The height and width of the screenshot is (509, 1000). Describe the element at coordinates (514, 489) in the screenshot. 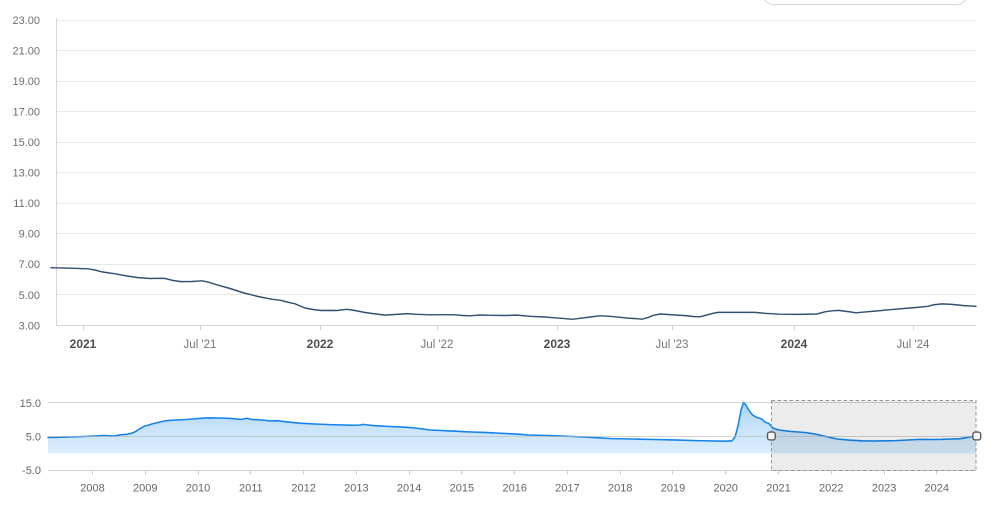

I see `svg-text: 2016` at that location.